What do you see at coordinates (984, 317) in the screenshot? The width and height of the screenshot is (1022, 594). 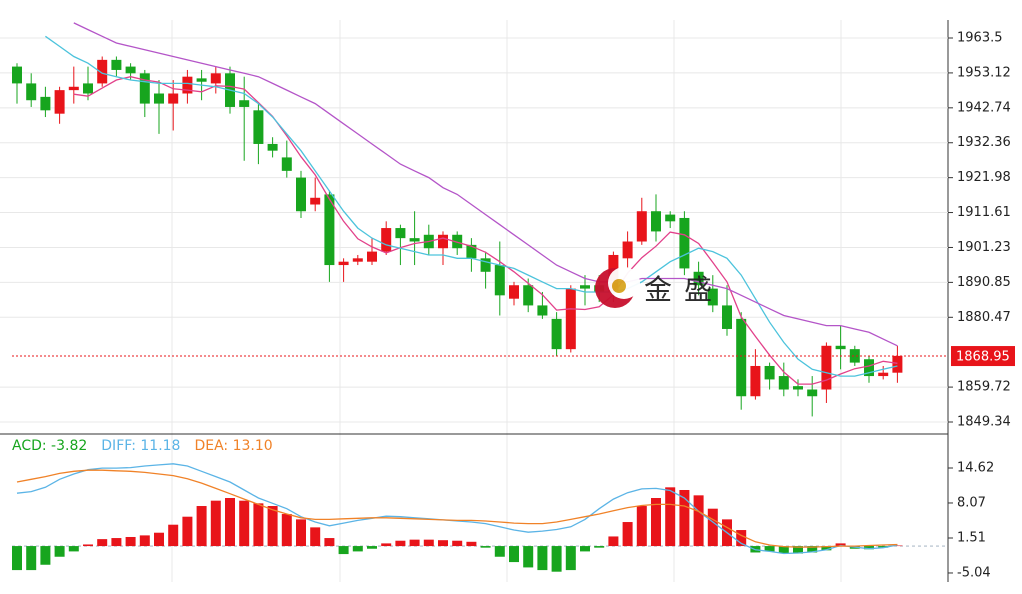 I see `y-tick-label: 1880.47` at bounding box center [984, 317].